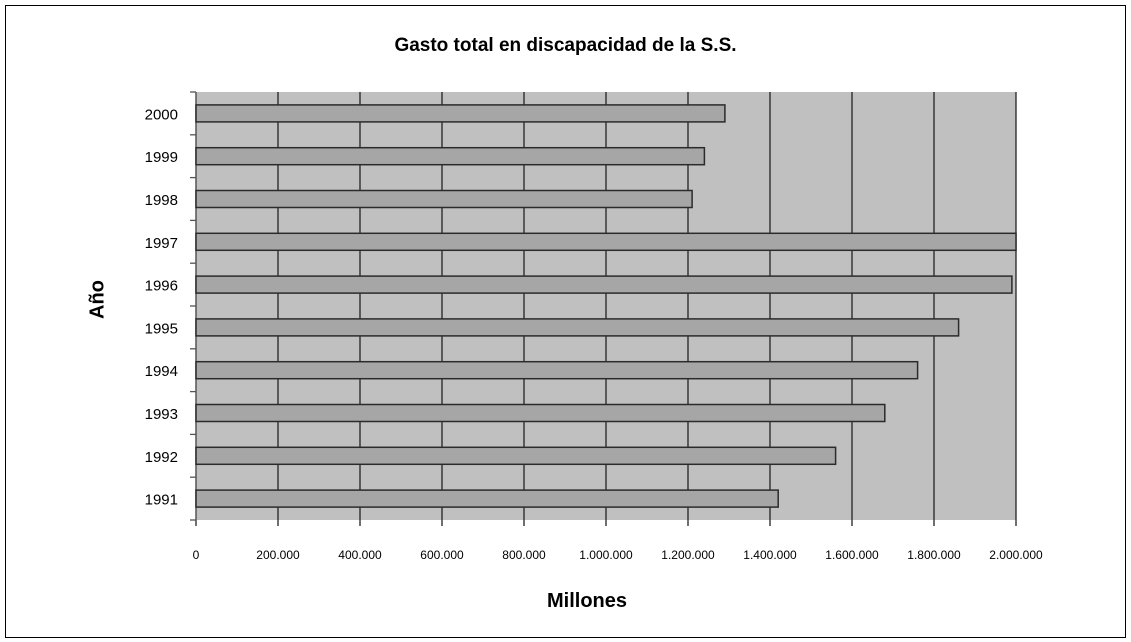 The width and height of the screenshot is (1131, 642). What do you see at coordinates (934, 555) in the screenshot?
I see `x-tick-label: 1.800.000` at bounding box center [934, 555].